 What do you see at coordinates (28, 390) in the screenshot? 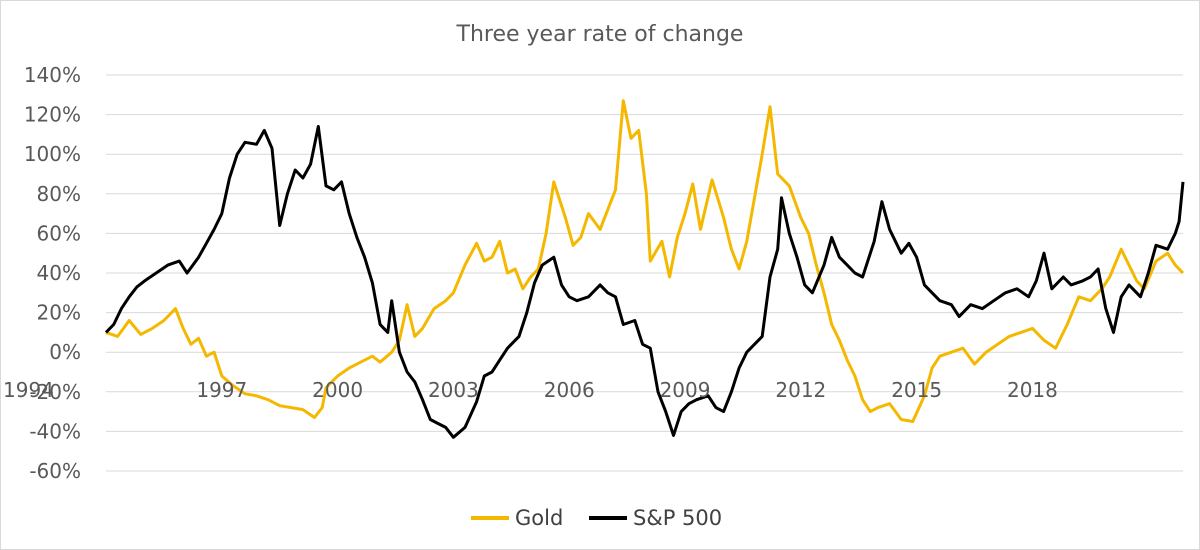
I see `x-tick-label: 1994` at bounding box center [28, 390].